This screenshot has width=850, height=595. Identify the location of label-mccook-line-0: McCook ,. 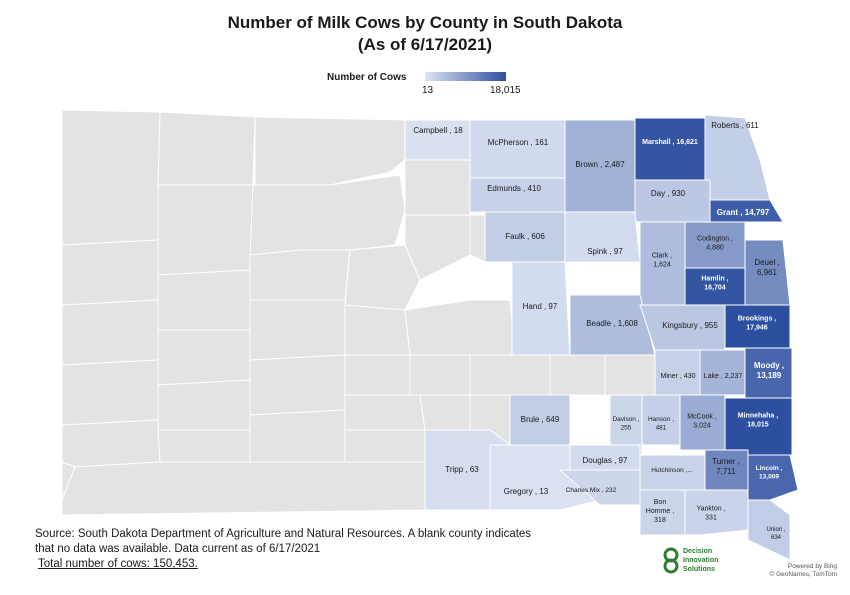
(702, 417).